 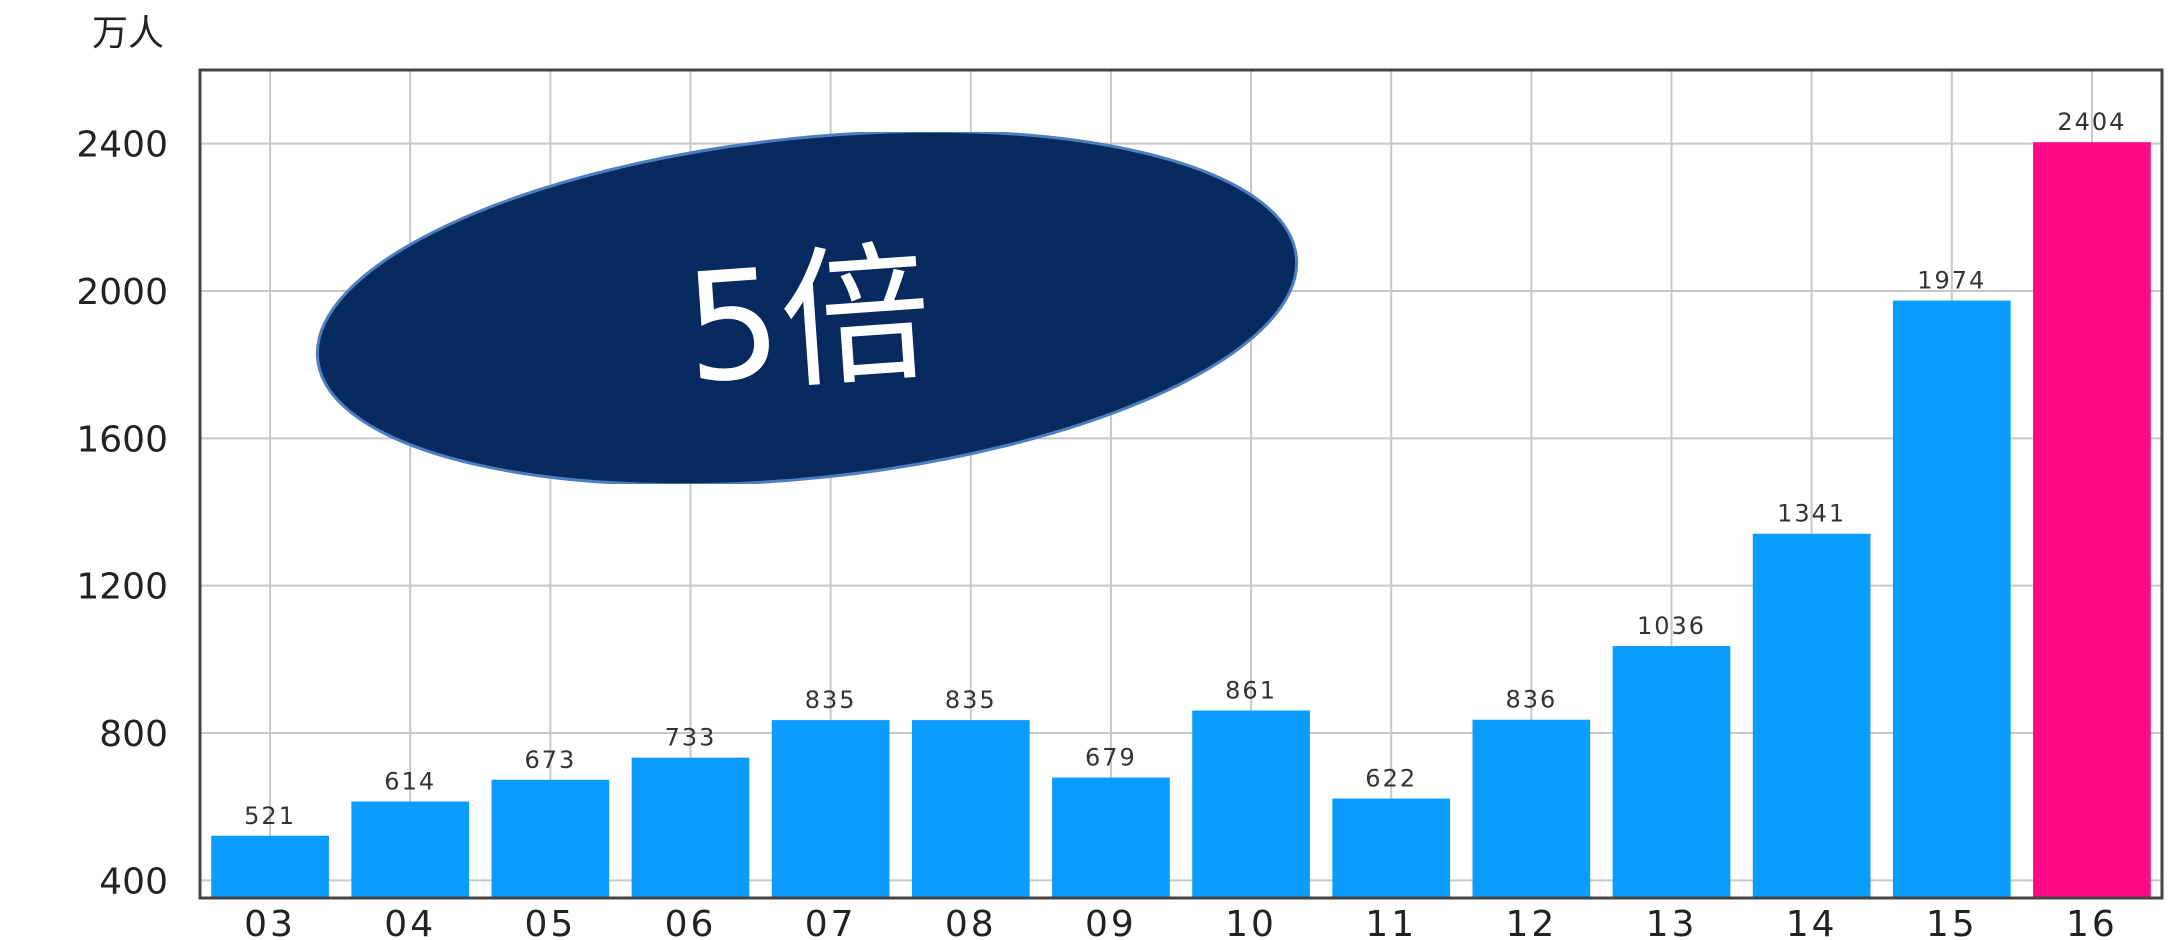 I want to click on y-tick-label: 800, so click(x=133, y=734).